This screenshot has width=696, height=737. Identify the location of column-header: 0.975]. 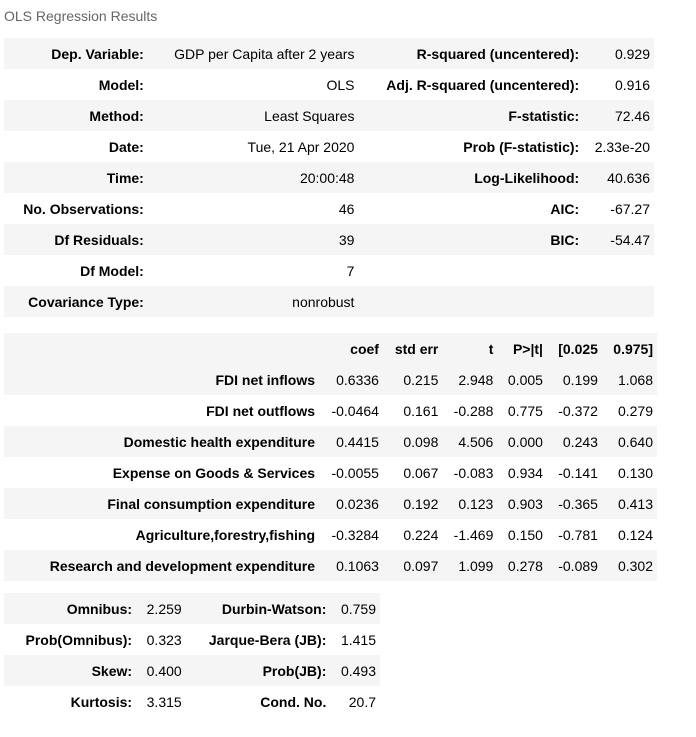
(629, 348).